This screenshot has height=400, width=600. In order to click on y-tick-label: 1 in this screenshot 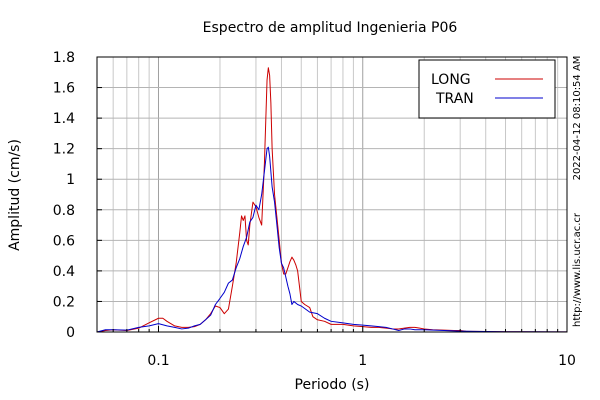, I will do `click(70, 180)`.